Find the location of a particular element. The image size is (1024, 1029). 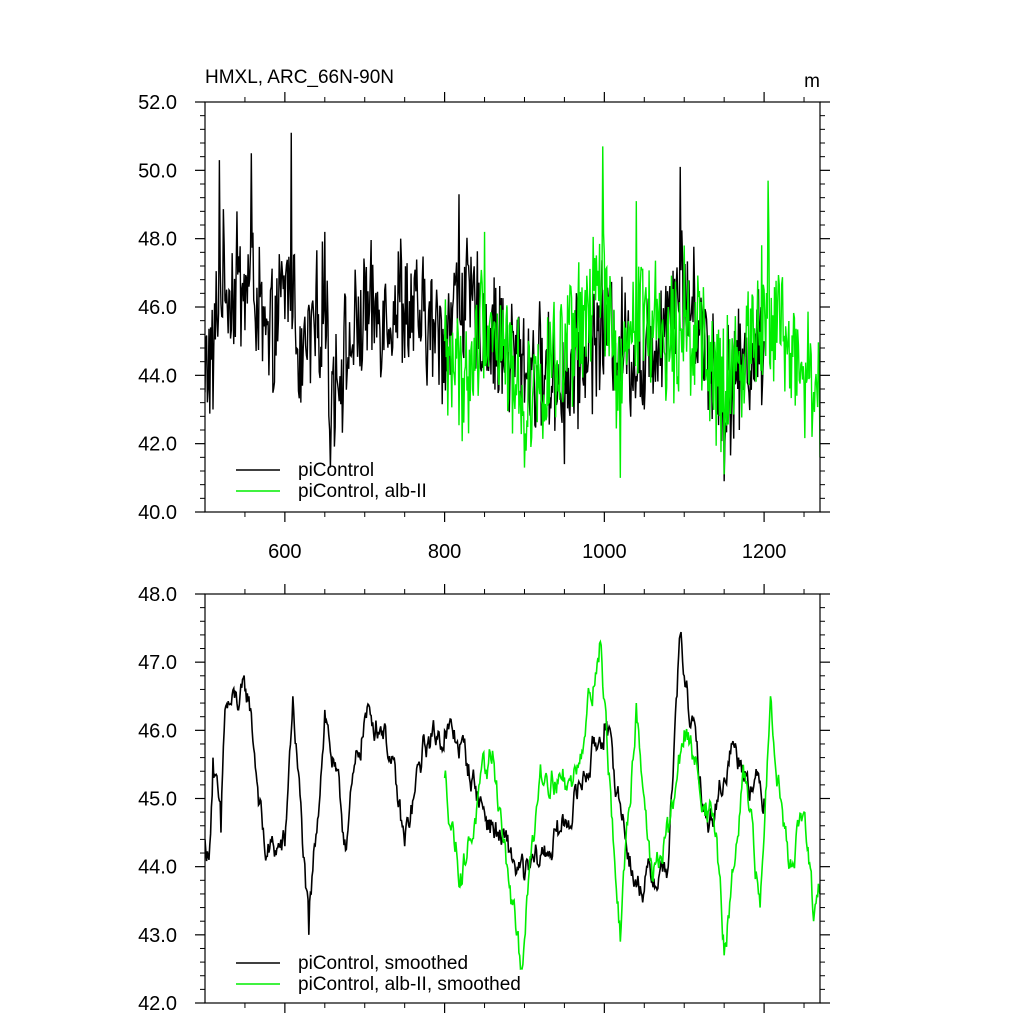

legend-label: piControl, alb-II, smoothed is located at coordinates (409, 984).